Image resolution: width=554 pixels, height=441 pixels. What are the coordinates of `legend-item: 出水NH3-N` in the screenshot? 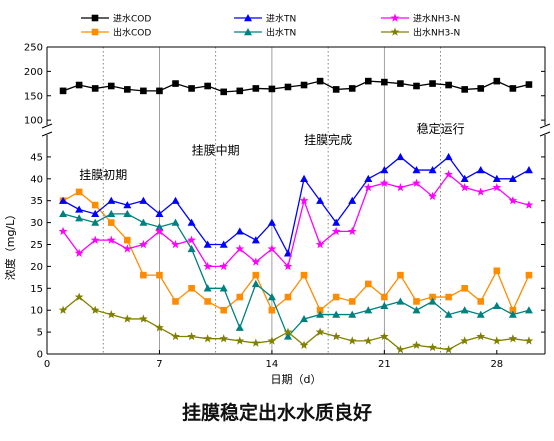 It's located at (420, 33).